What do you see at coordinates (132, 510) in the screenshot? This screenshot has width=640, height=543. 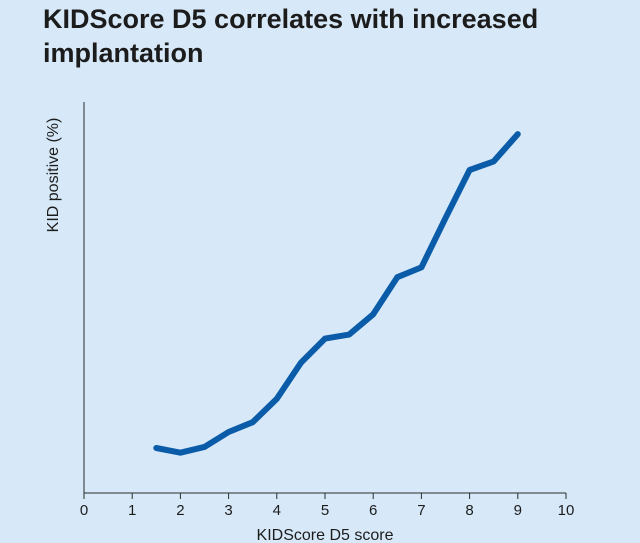 I see `x-tick-label: 1` at bounding box center [132, 510].